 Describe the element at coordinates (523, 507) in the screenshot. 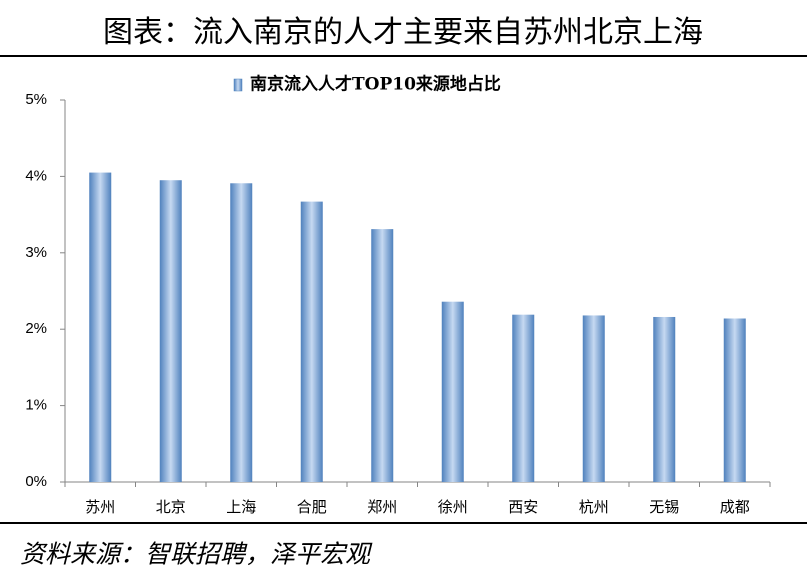

I see `x-tick-label: 西安` at that location.